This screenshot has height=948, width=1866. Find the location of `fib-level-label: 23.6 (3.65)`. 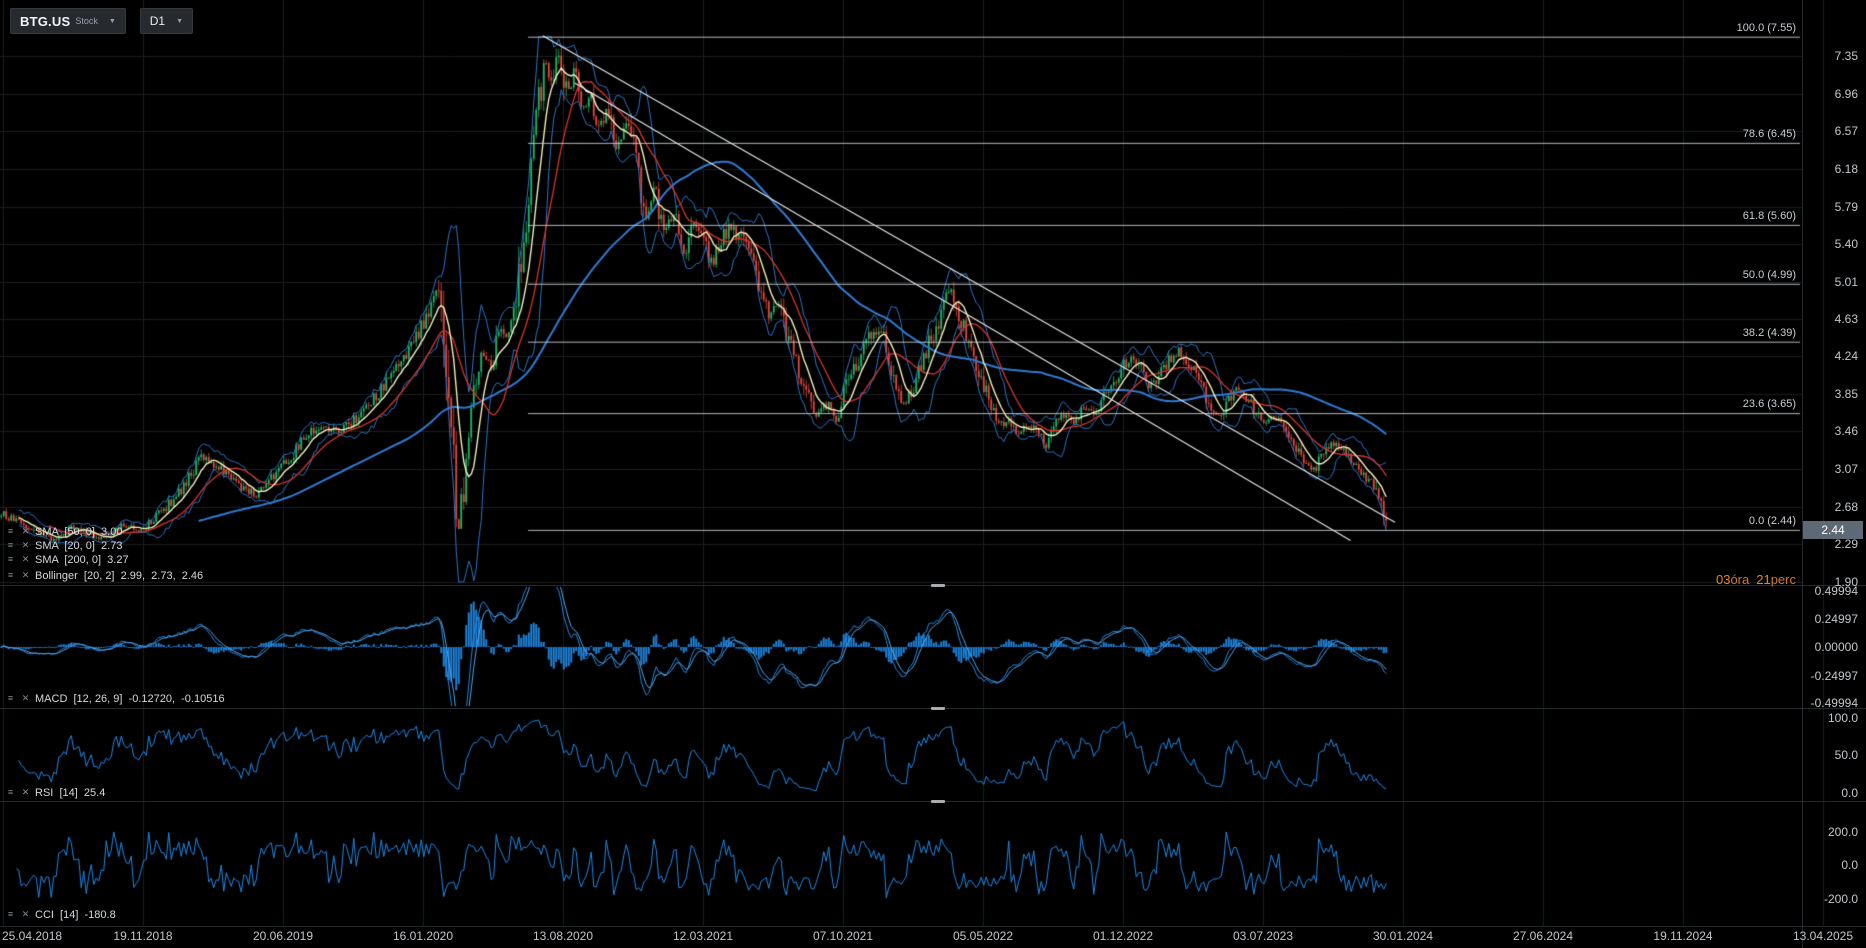

fib-level-label: 23.6 (3.65) is located at coordinates (1769, 404).